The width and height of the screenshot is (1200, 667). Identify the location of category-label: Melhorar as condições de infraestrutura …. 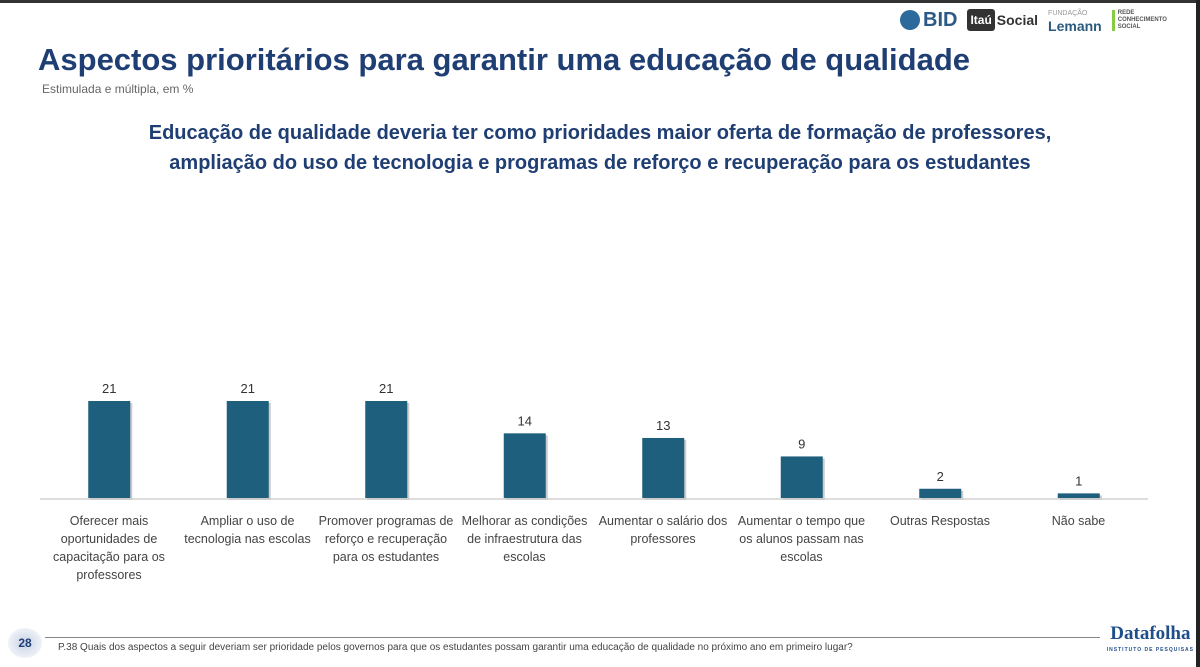
(524, 539).